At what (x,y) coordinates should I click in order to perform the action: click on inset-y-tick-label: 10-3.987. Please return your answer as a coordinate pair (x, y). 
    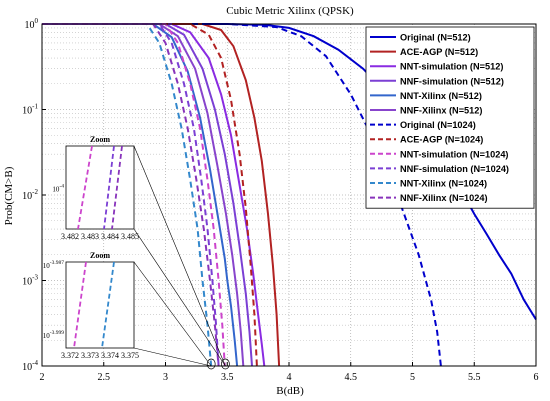
    Looking at the image, I should click on (53, 265).